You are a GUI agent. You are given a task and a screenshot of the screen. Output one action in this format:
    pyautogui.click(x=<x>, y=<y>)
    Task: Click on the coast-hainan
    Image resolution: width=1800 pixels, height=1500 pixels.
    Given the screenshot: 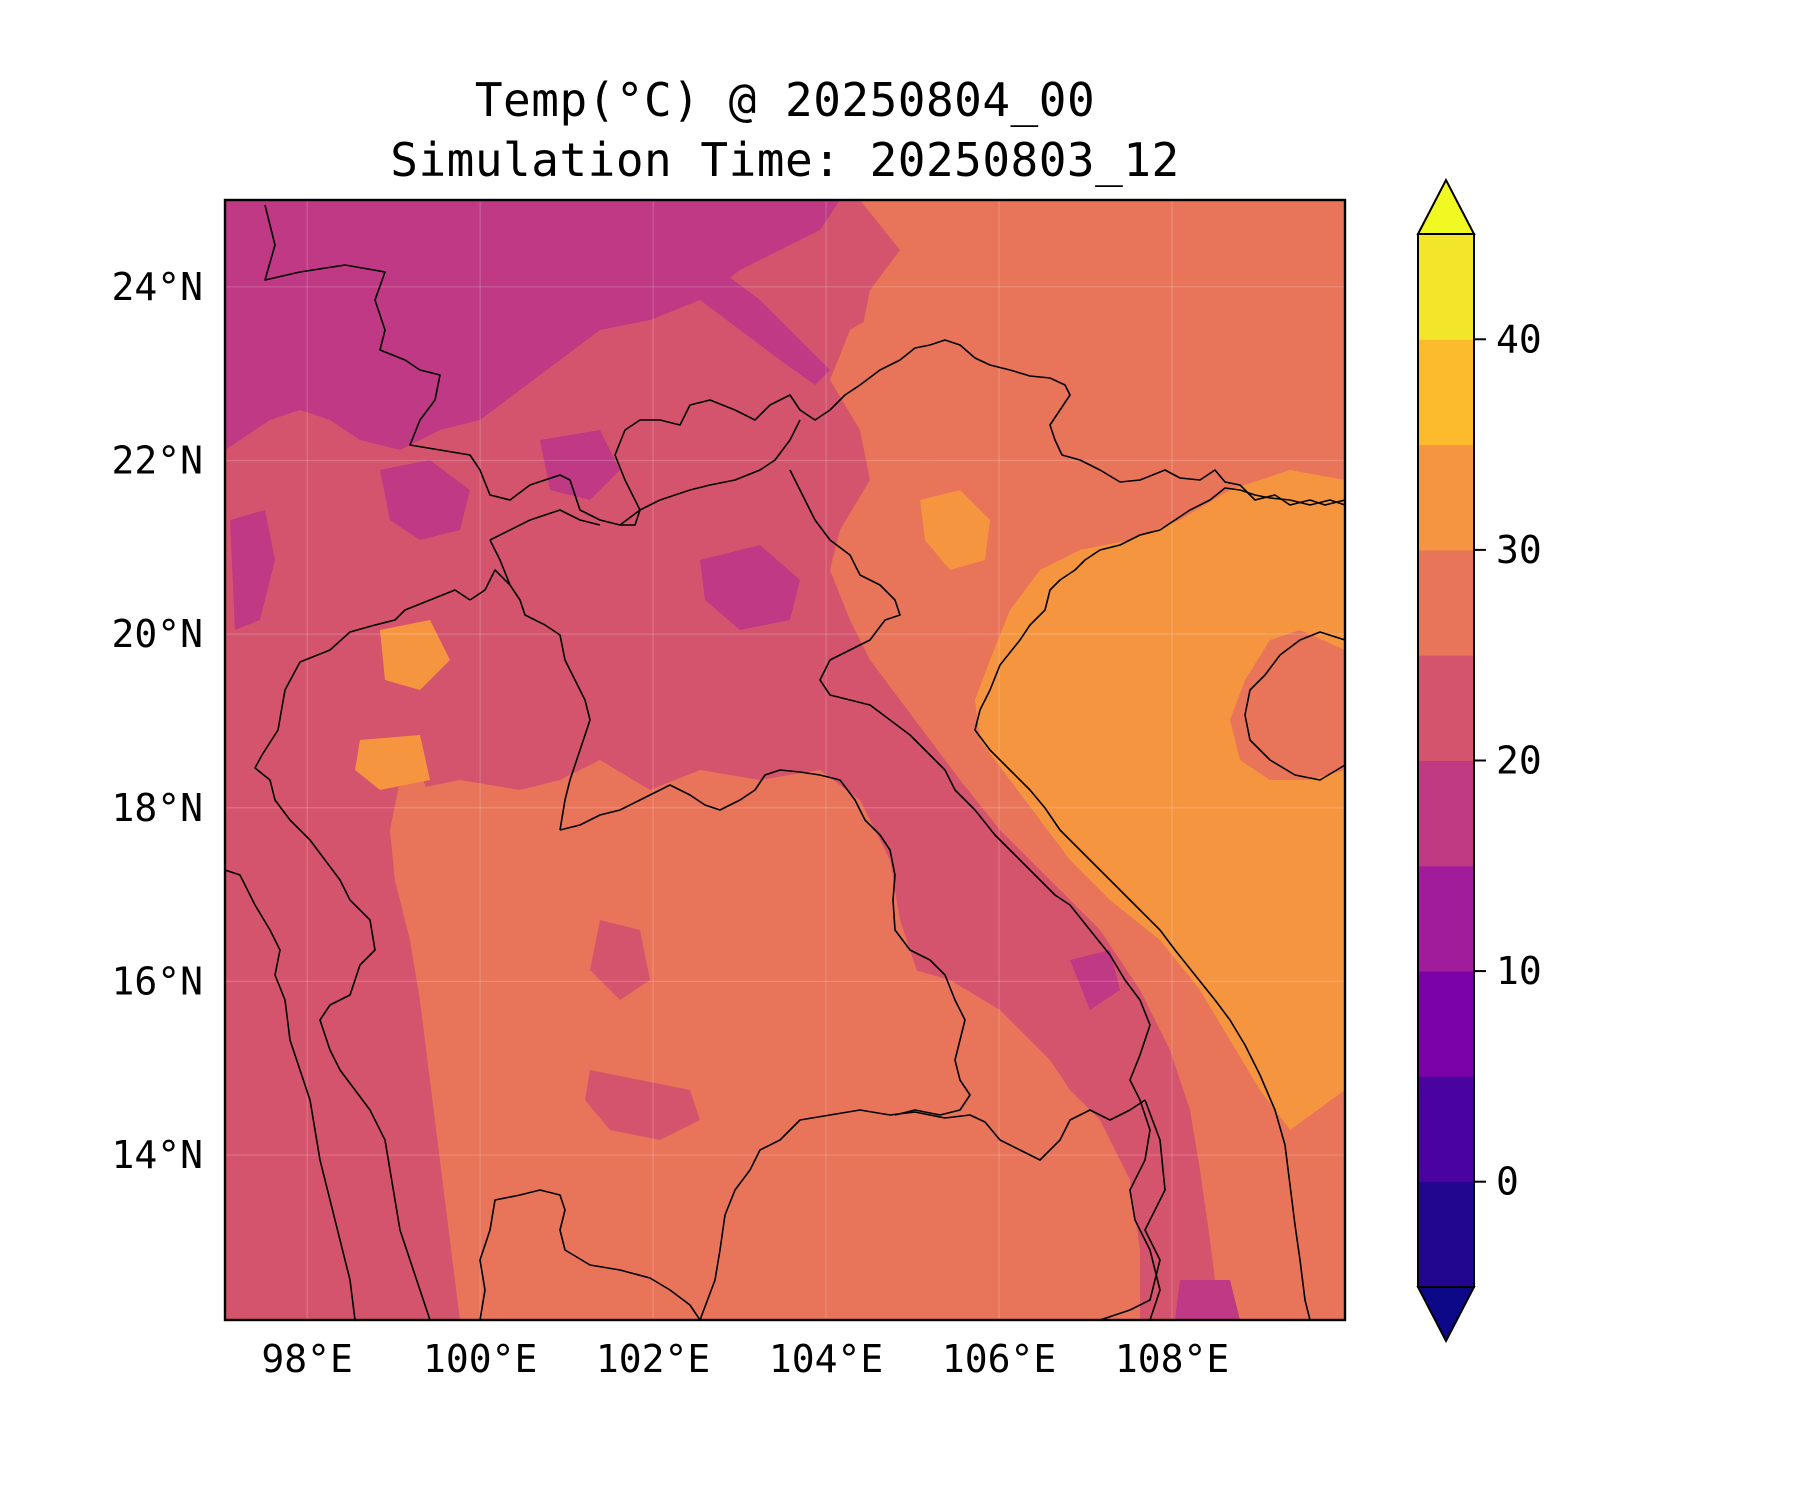 What is the action you would take?
    pyautogui.click(x=1294, y=706)
    